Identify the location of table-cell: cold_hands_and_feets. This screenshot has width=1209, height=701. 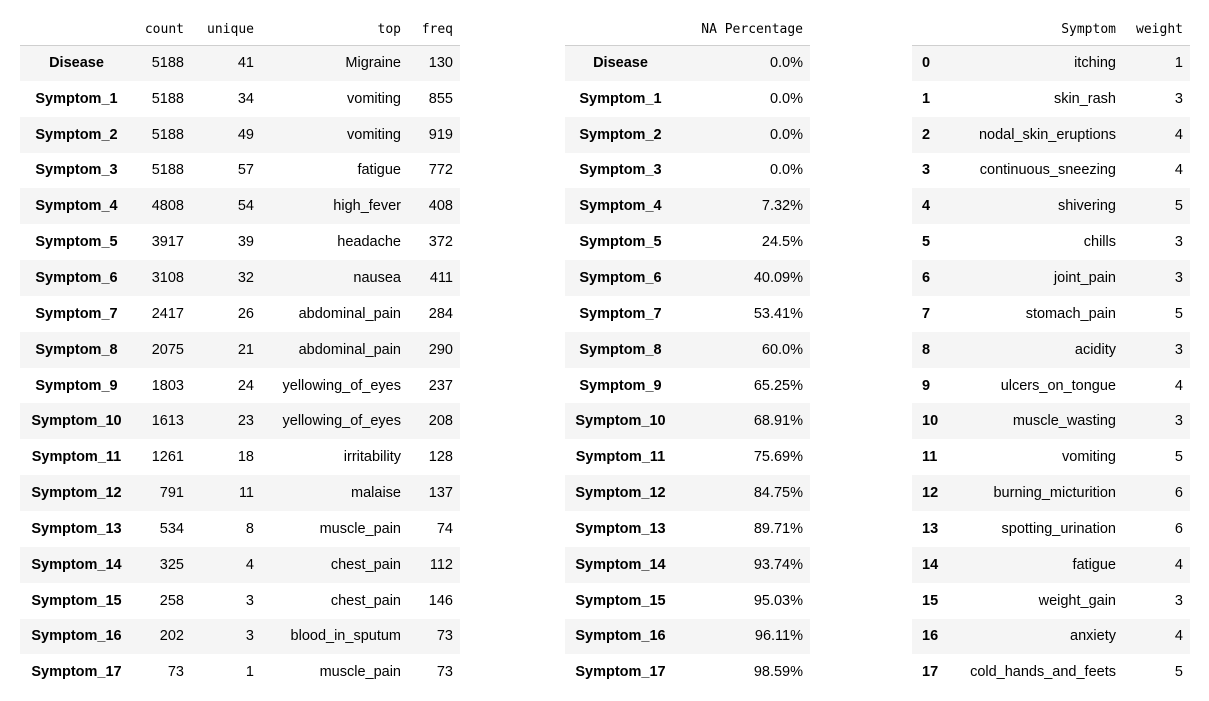
(1043, 672).